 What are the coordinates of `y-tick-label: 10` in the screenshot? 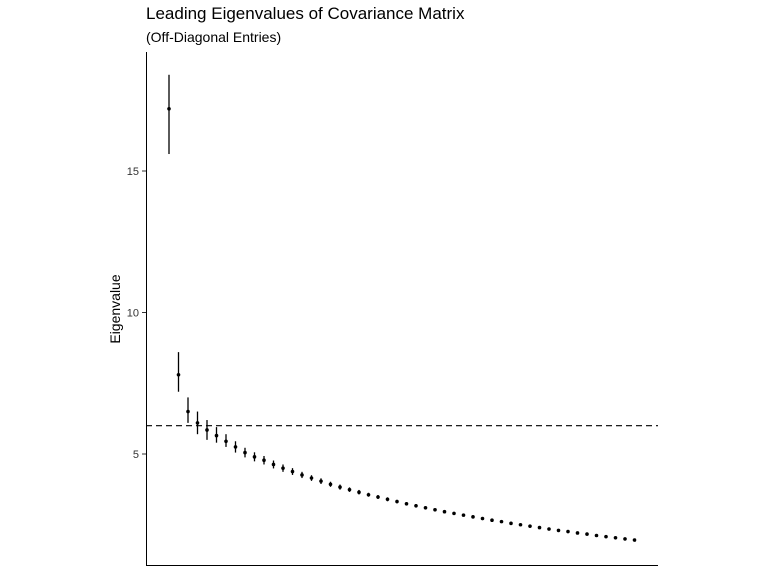 It's located at (133, 314).